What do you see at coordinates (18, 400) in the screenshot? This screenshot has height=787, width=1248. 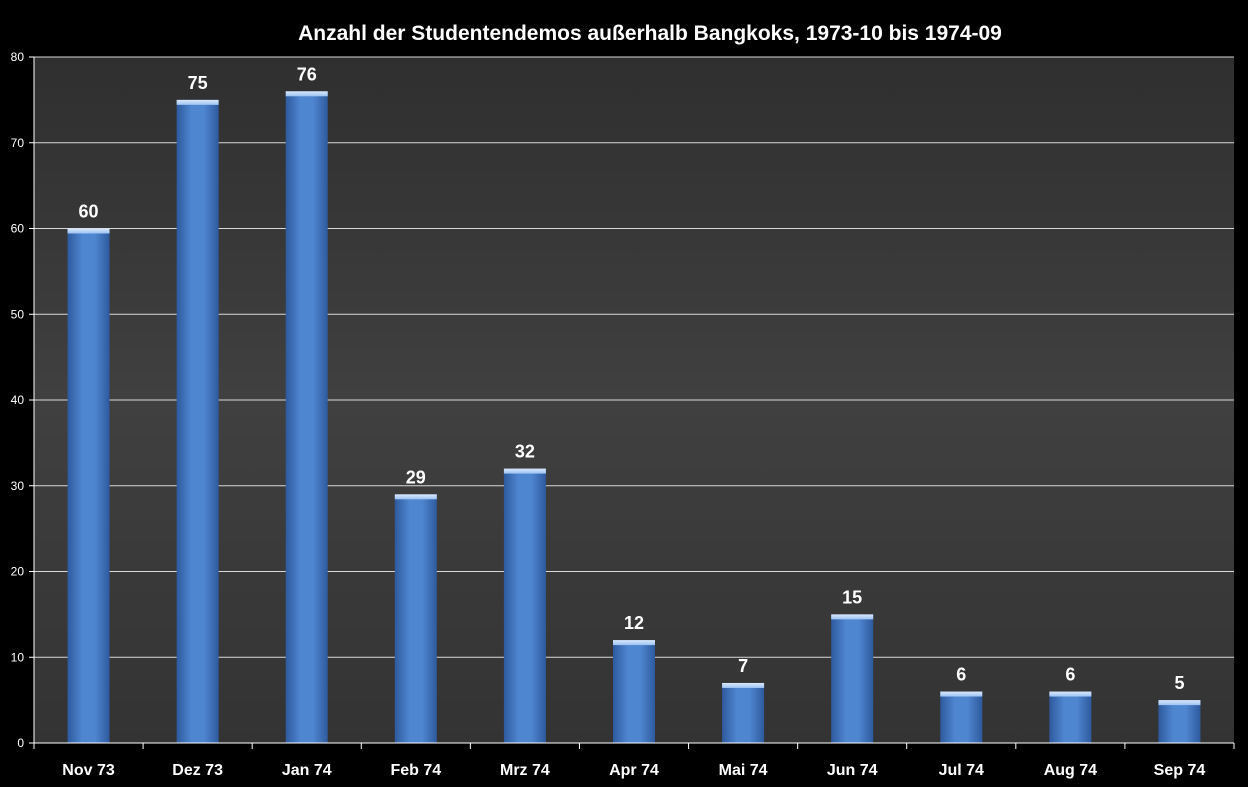 I see `y-tick-label: 40` at bounding box center [18, 400].